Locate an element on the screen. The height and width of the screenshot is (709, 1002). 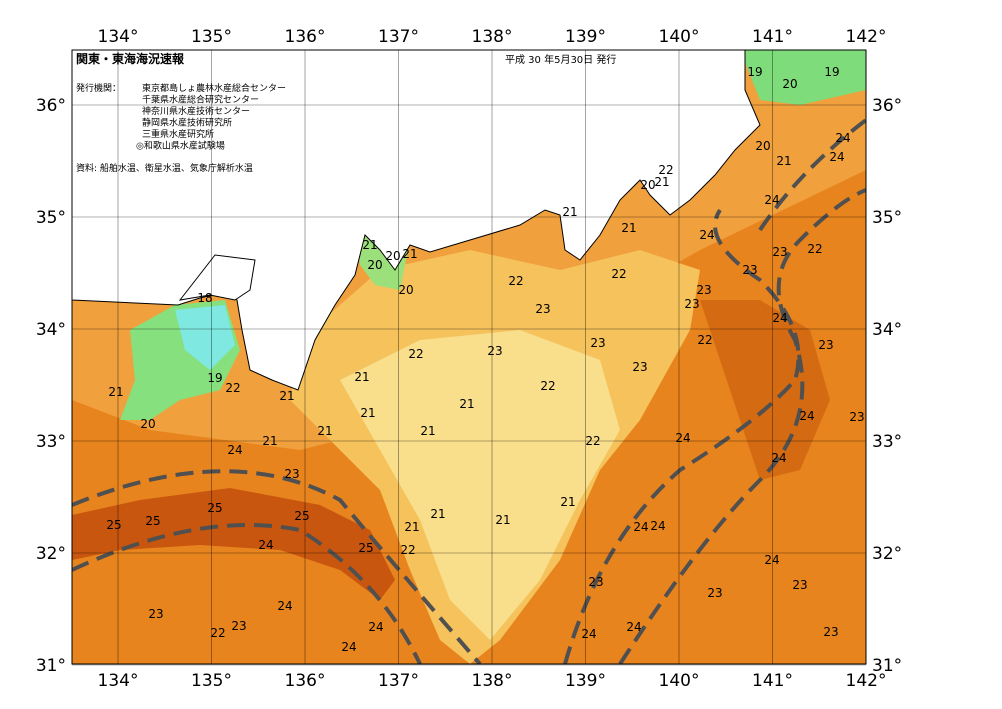
sea-cold-ne is located at coordinates (803, 77).